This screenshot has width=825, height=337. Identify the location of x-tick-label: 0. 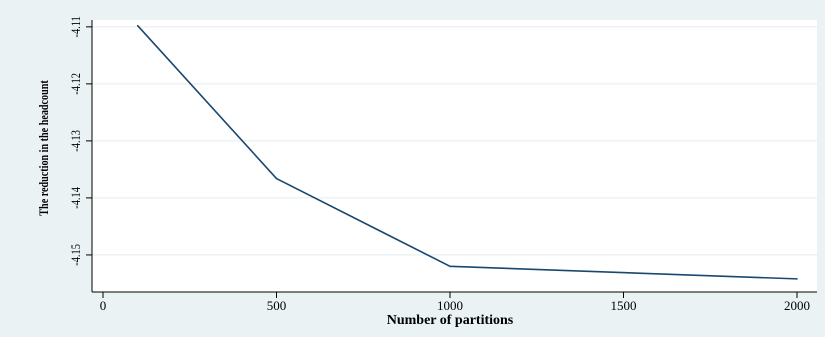
(103, 305).